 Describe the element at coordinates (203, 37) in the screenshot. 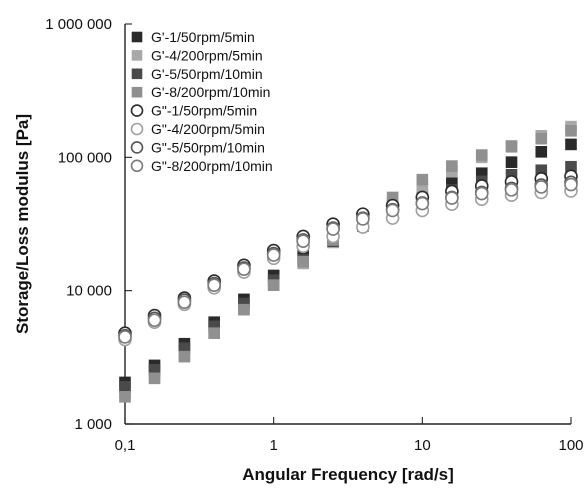

I see `legend-label: G'-1/50rpm/5min` at that location.